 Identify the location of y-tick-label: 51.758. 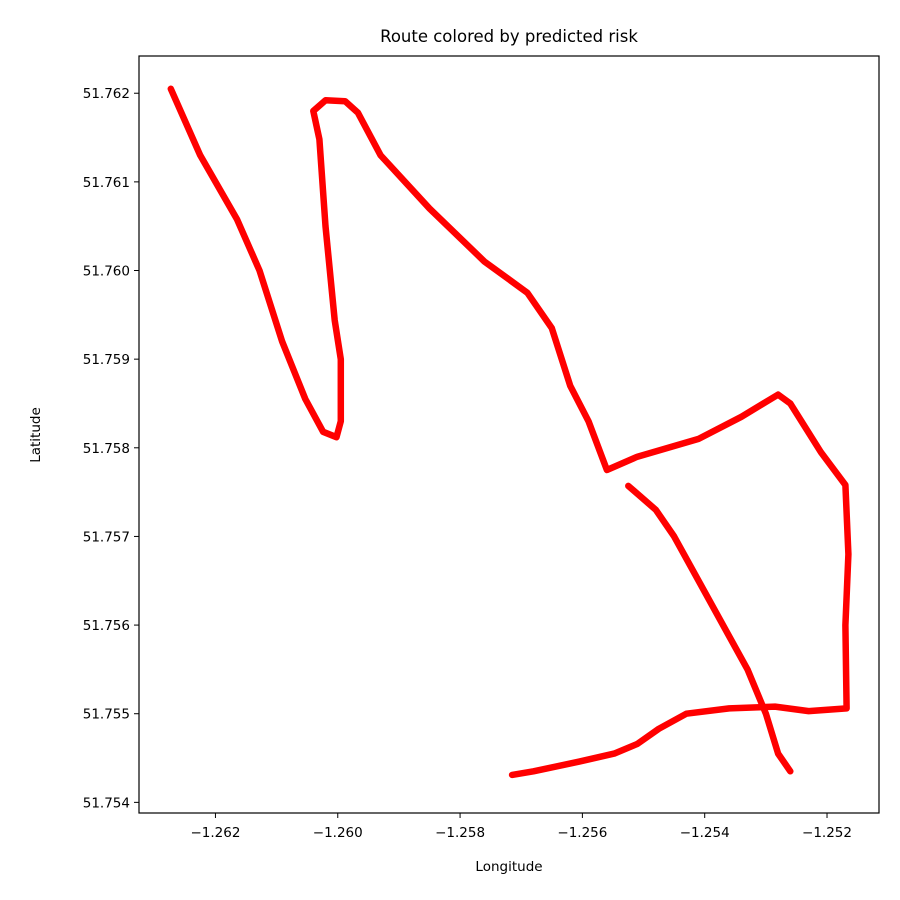
(106, 449).